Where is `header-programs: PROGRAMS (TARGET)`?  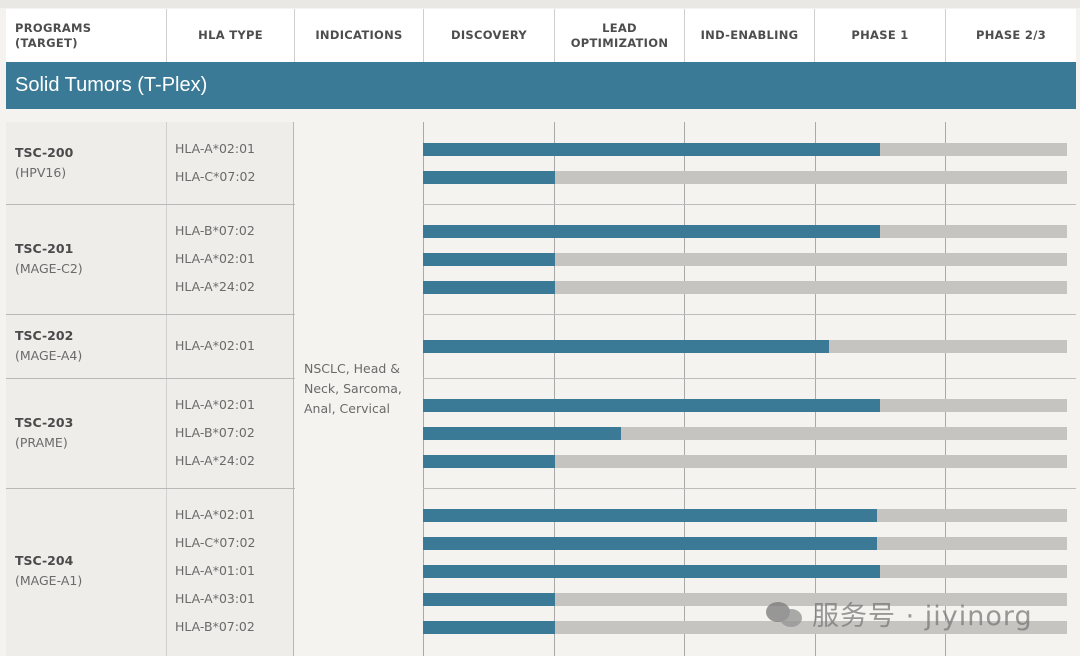 header-programs: PROGRAMS (TARGET) is located at coordinates (53, 35).